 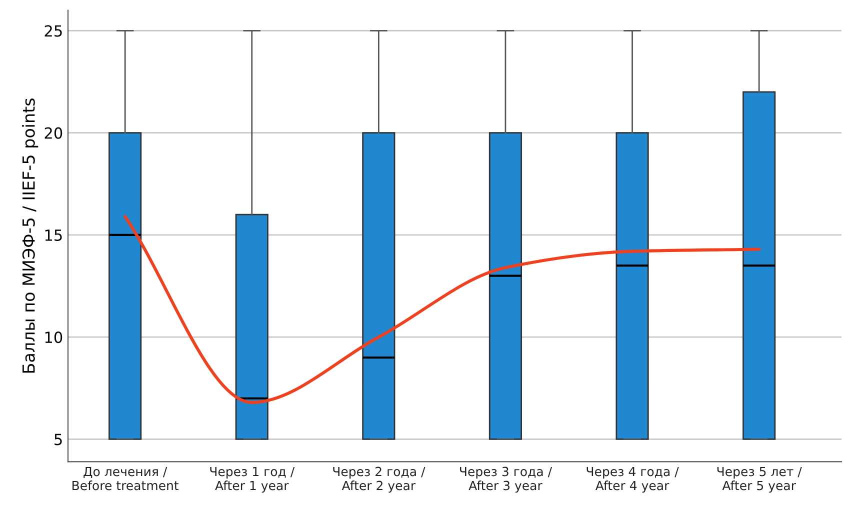 What do you see at coordinates (53, 338) in the screenshot?
I see `y-tick-label: 10` at bounding box center [53, 338].